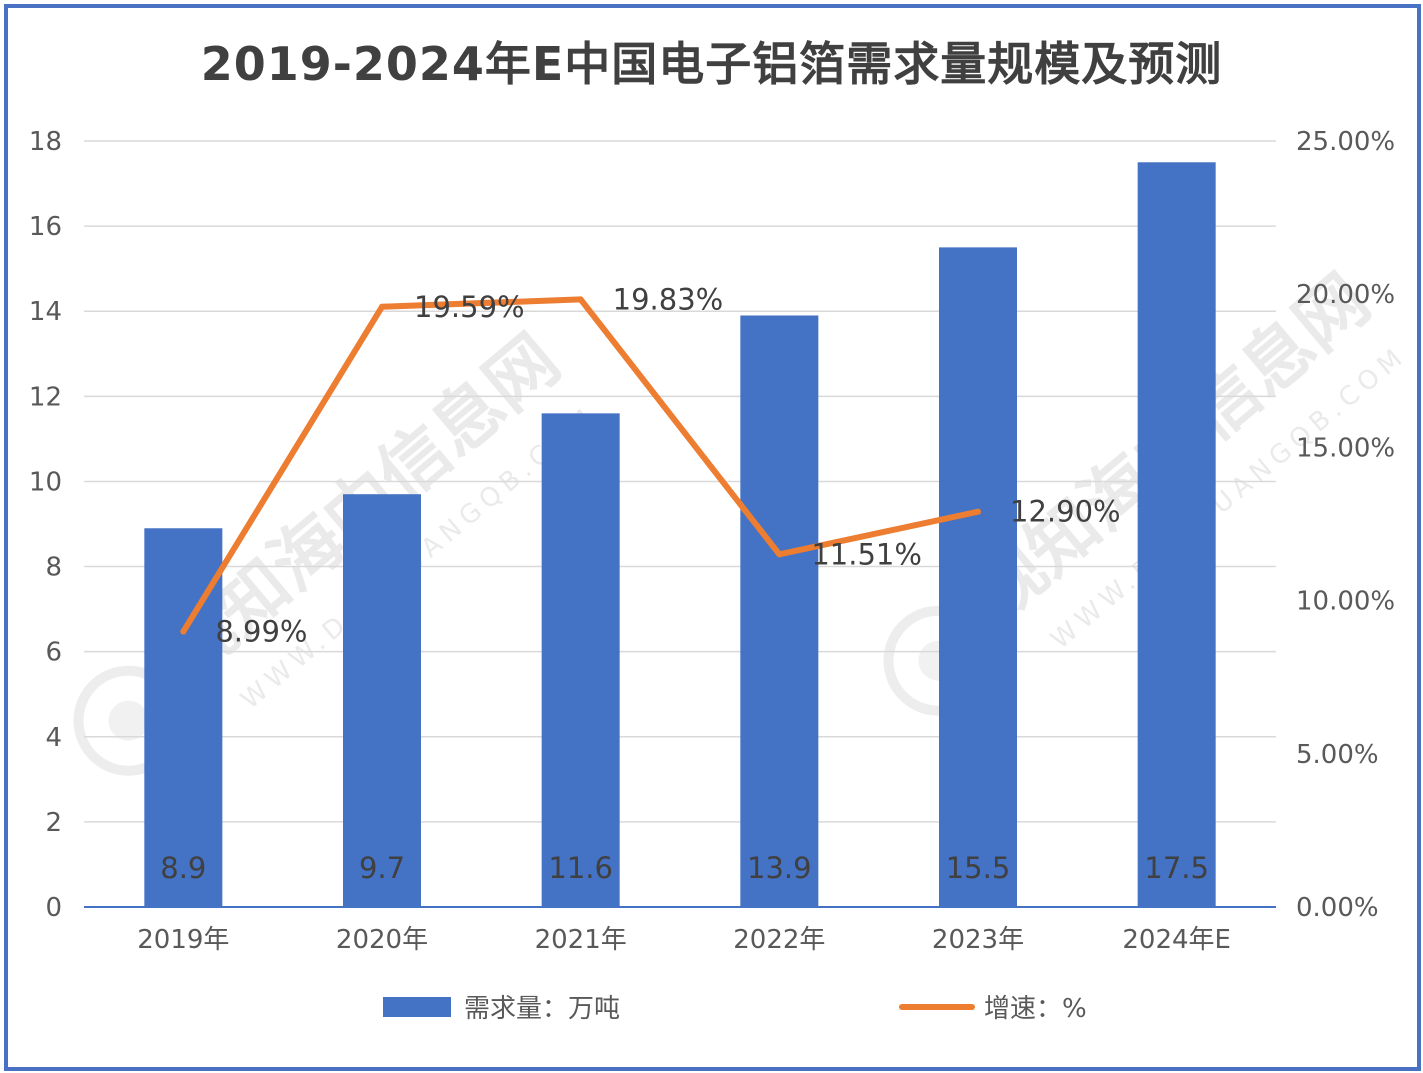 The image size is (1423, 1073). I want to click on category-label: 2019年, so click(183, 940).